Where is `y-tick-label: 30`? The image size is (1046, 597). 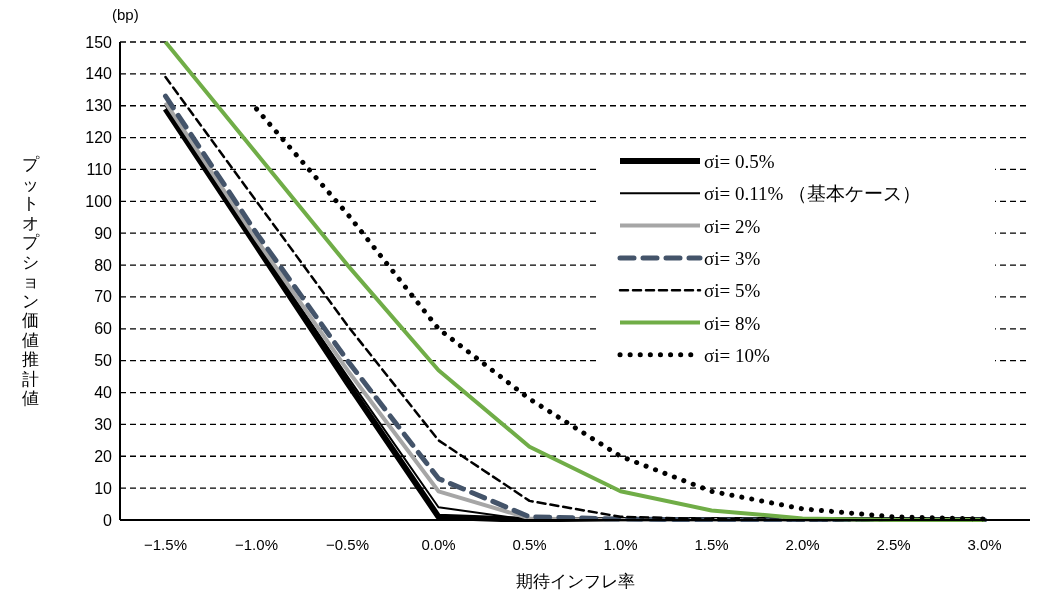
y-tick-label: 30 is located at coordinates (103, 424).